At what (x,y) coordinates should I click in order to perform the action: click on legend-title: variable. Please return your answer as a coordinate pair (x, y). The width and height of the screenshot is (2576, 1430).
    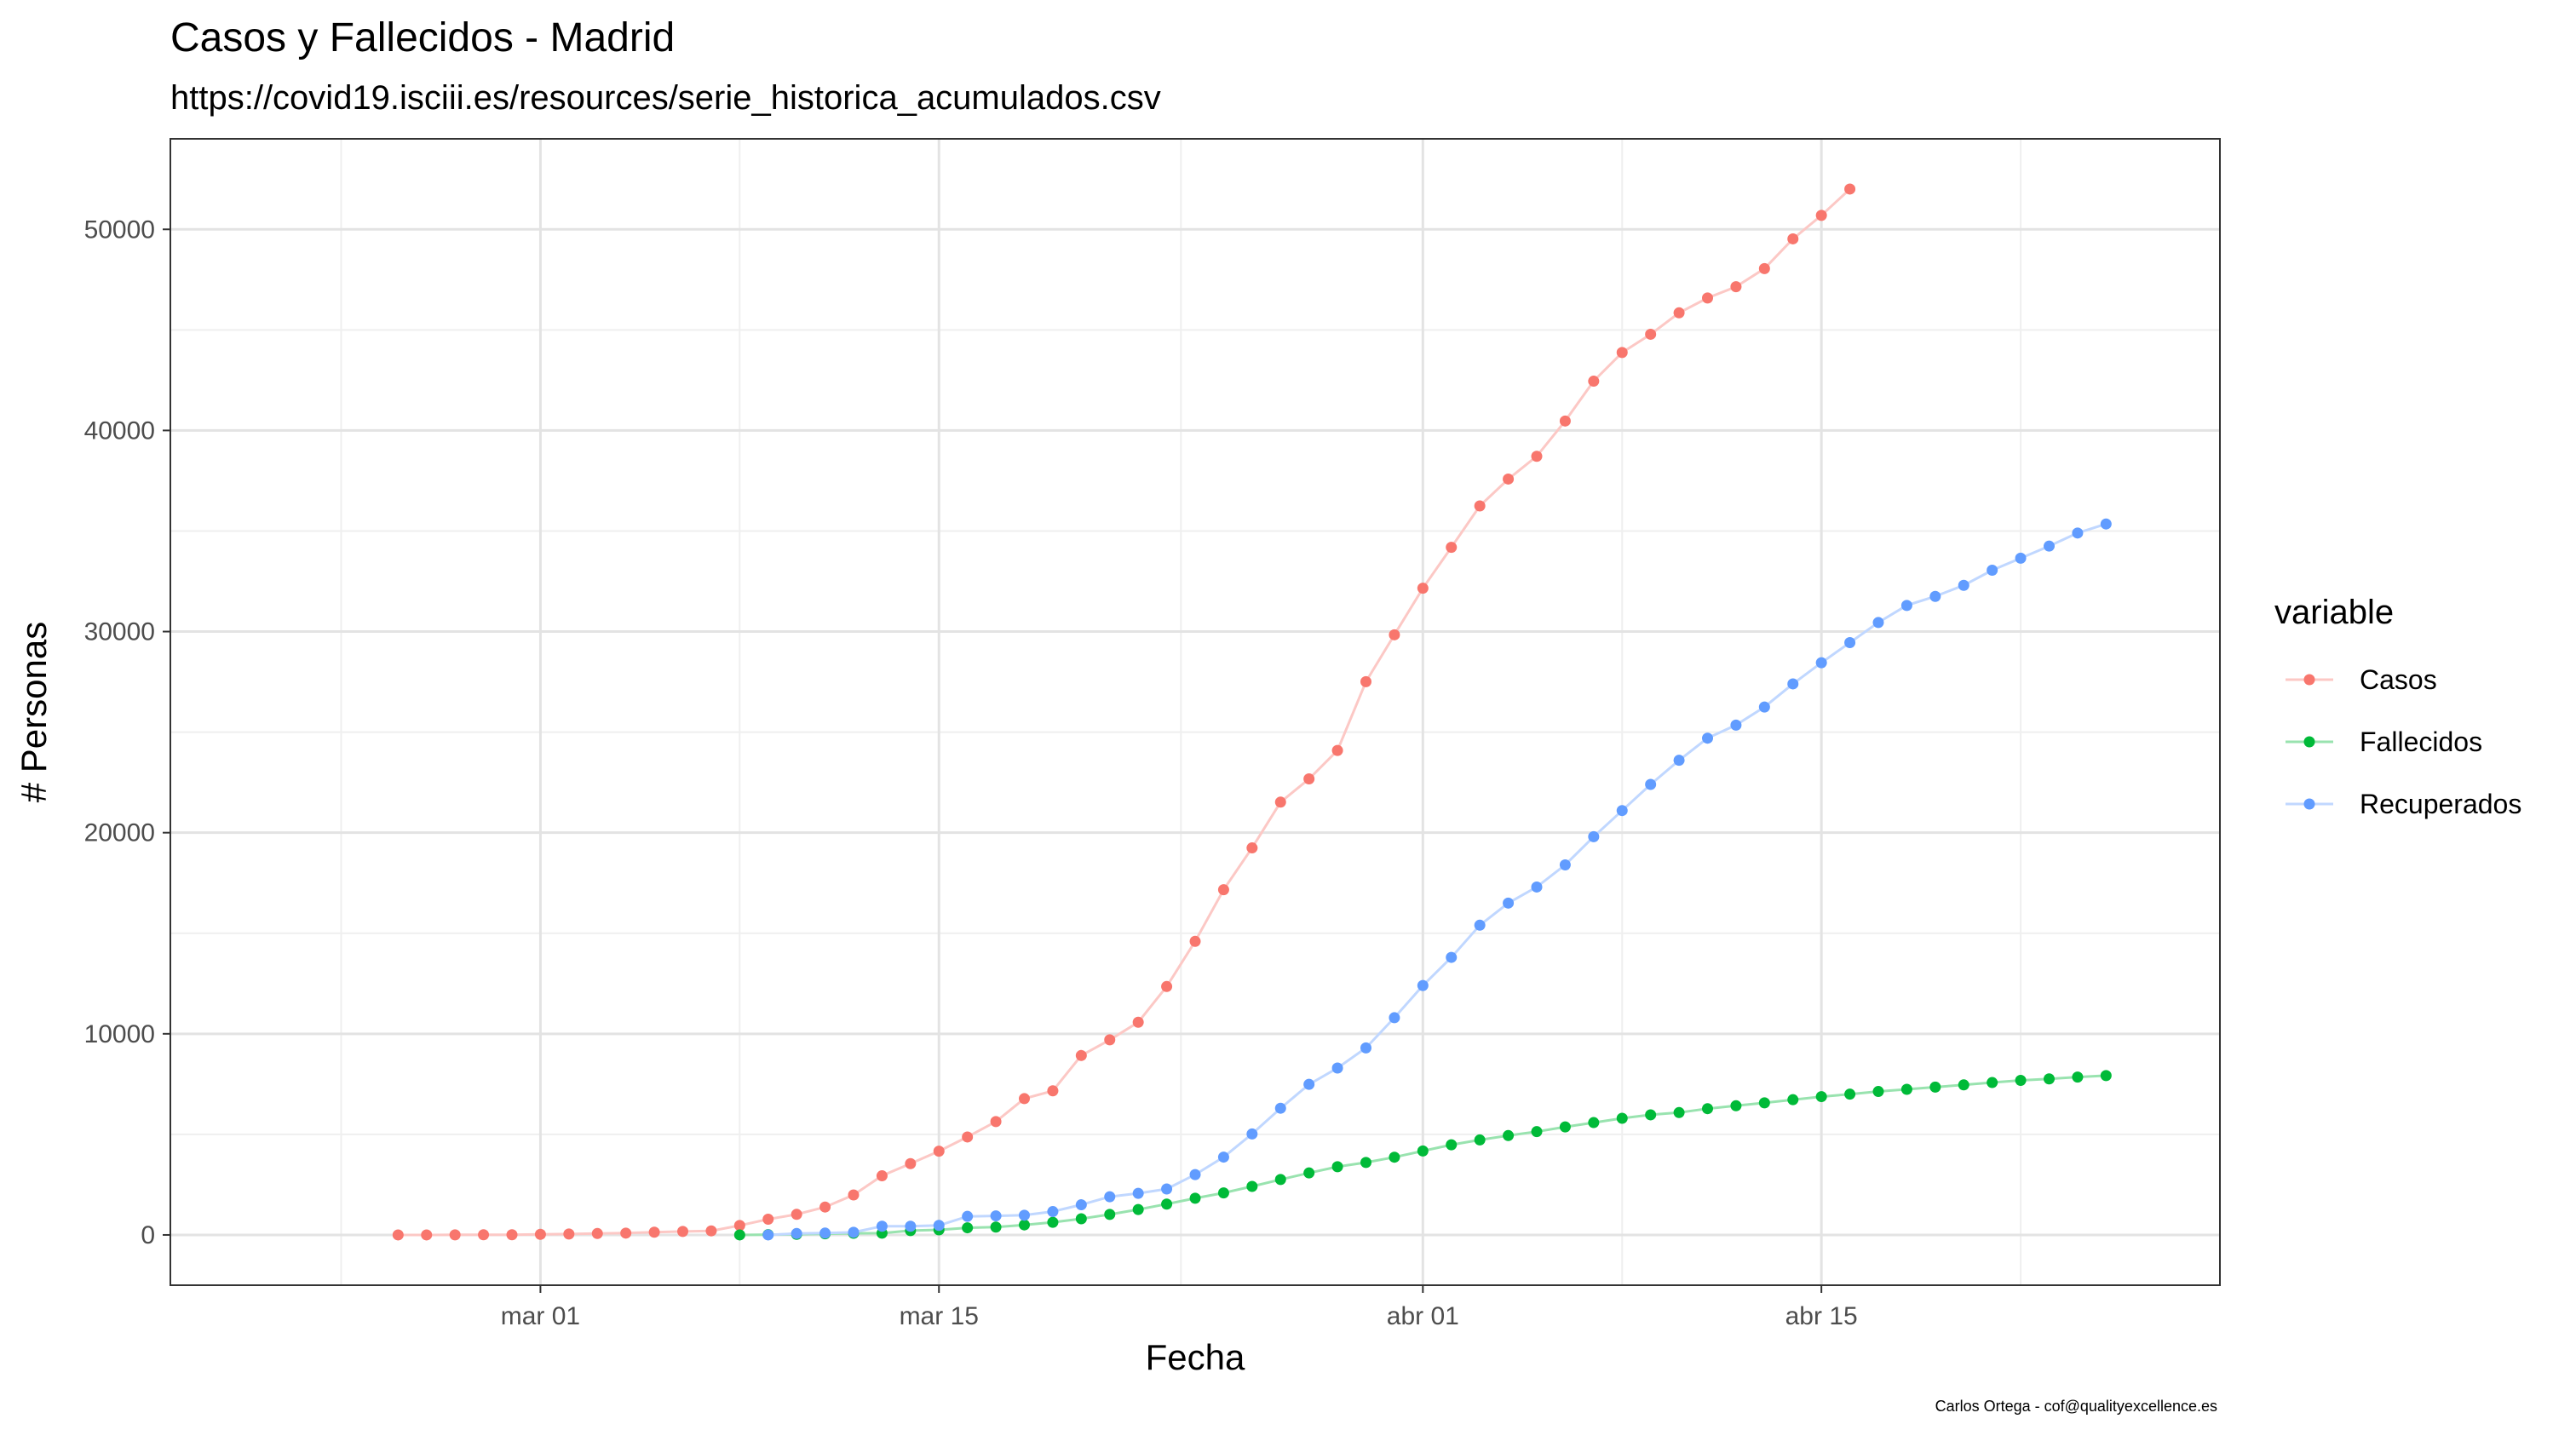
    Looking at the image, I should click on (2334, 612).